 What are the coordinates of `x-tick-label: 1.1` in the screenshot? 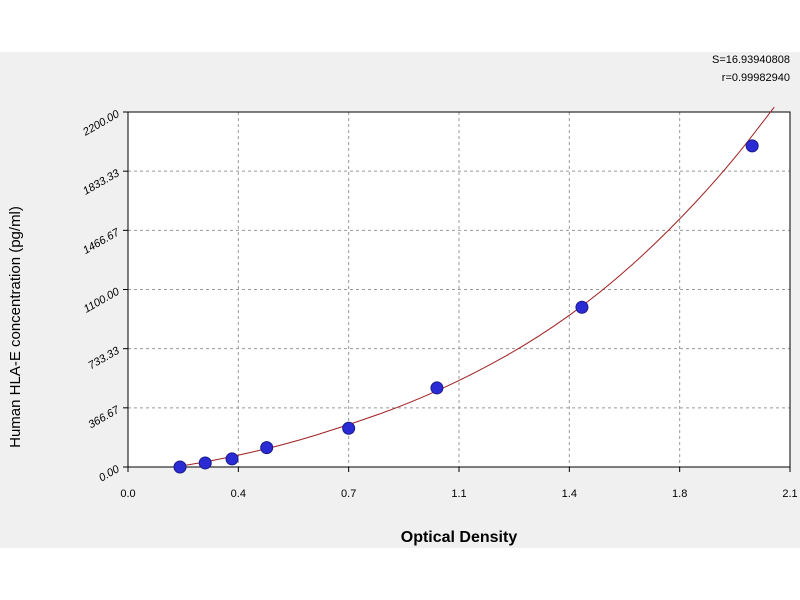 It's located at (458, 494).